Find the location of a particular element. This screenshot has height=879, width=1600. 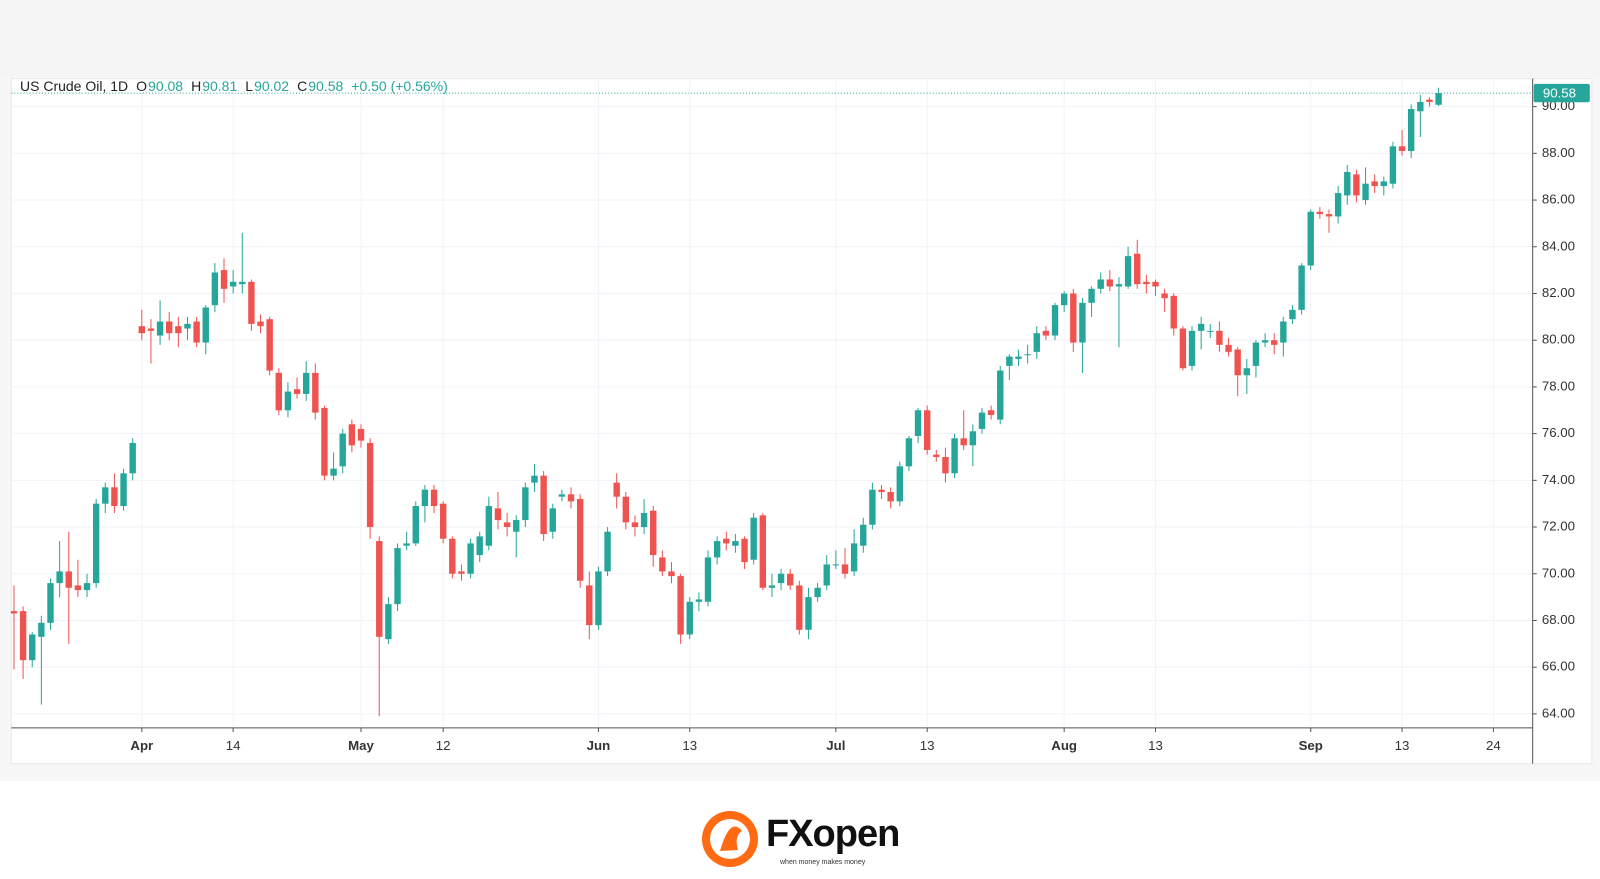

logo-tagline: when money makes money is located at coordinates (822, 862).